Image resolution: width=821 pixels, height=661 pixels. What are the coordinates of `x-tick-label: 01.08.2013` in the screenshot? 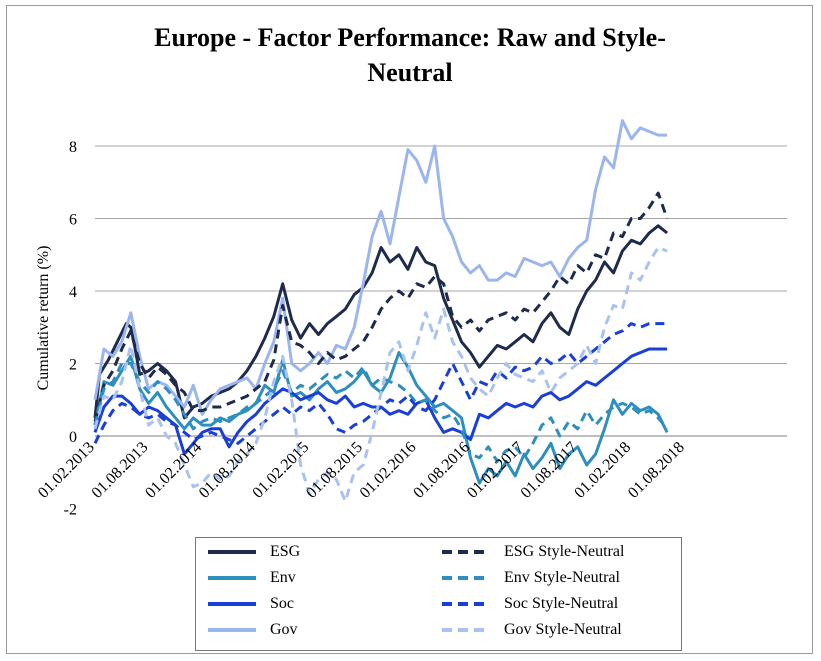 It's located at (120, 470).